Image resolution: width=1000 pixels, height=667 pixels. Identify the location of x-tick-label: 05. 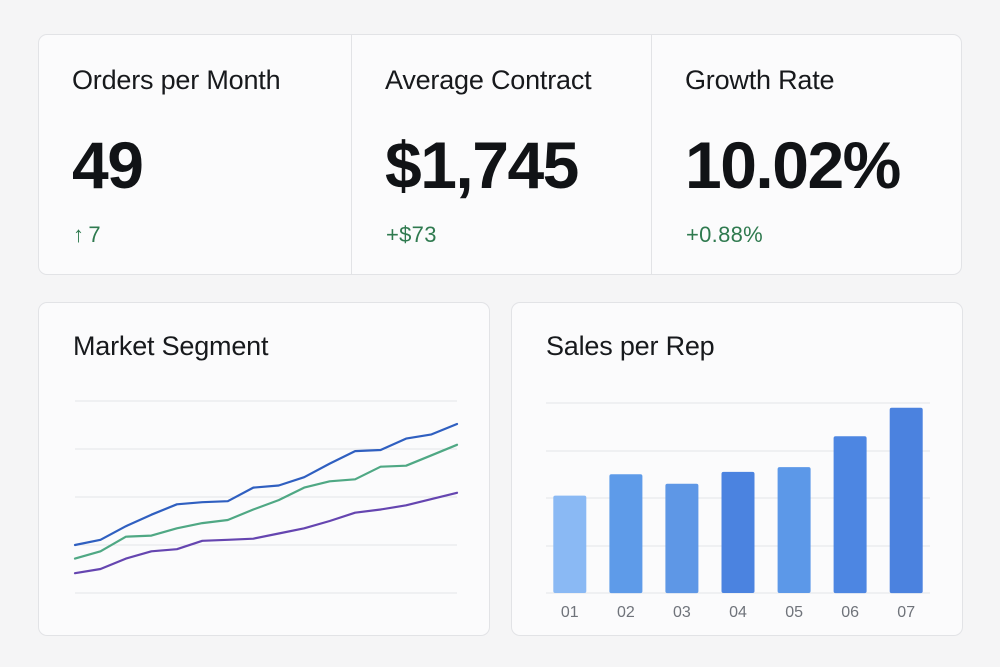
(794, 612).